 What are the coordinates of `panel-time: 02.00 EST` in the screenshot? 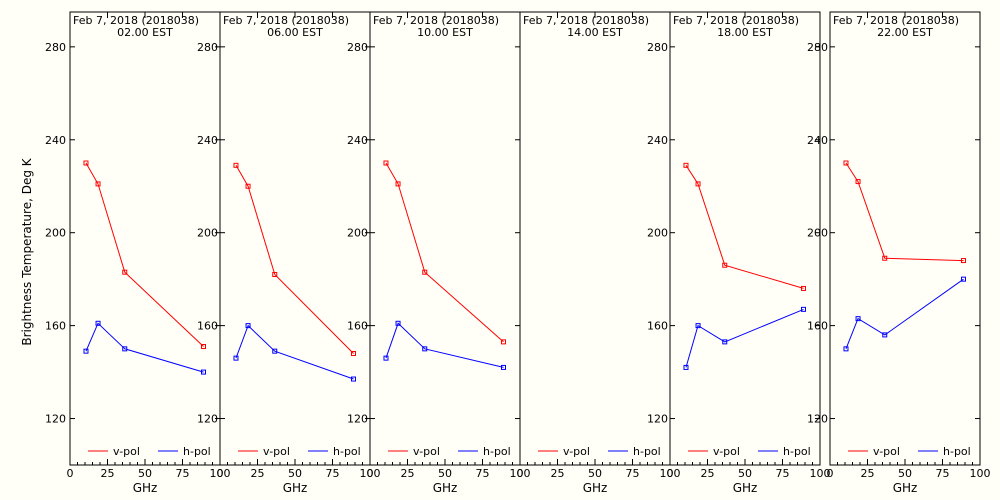 It's located at (145, 32).